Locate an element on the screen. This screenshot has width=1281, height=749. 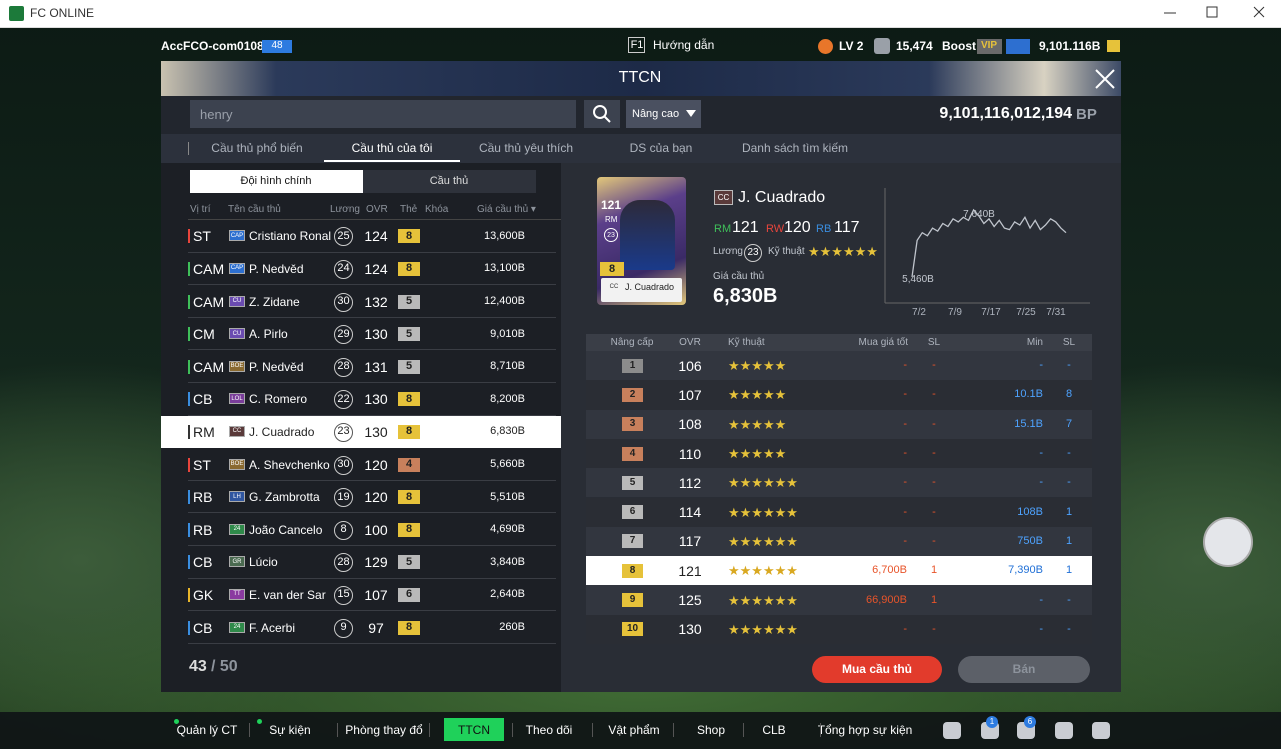
season-badge is located at coordinates (237, 594).